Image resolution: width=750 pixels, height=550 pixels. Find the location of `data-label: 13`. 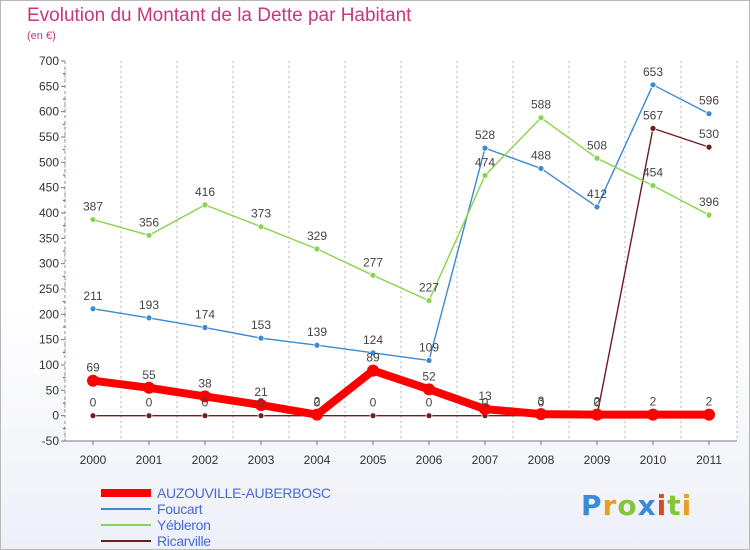

data-label: 13 is located at coordinates (485, 396).